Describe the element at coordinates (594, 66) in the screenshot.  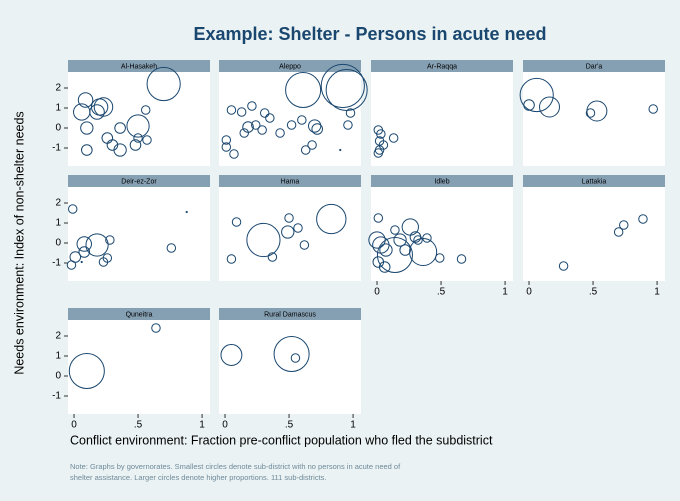
I see `panel-title: Dar'a` at that location.